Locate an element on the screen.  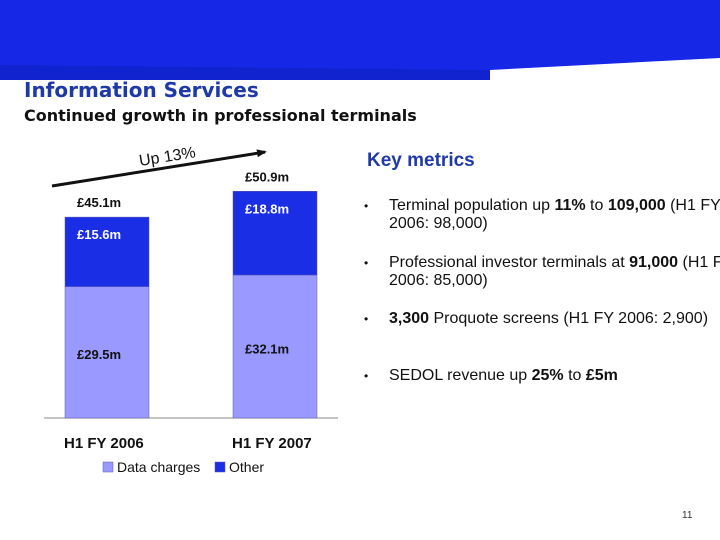
legend-label: Other is located at coordinates (246, 467).